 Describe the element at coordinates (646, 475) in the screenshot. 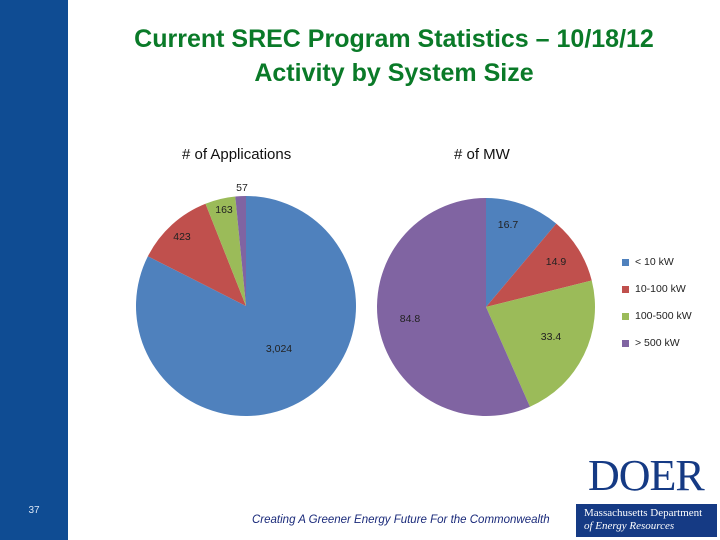

I see `logo-wordmark: DOER` at that location.